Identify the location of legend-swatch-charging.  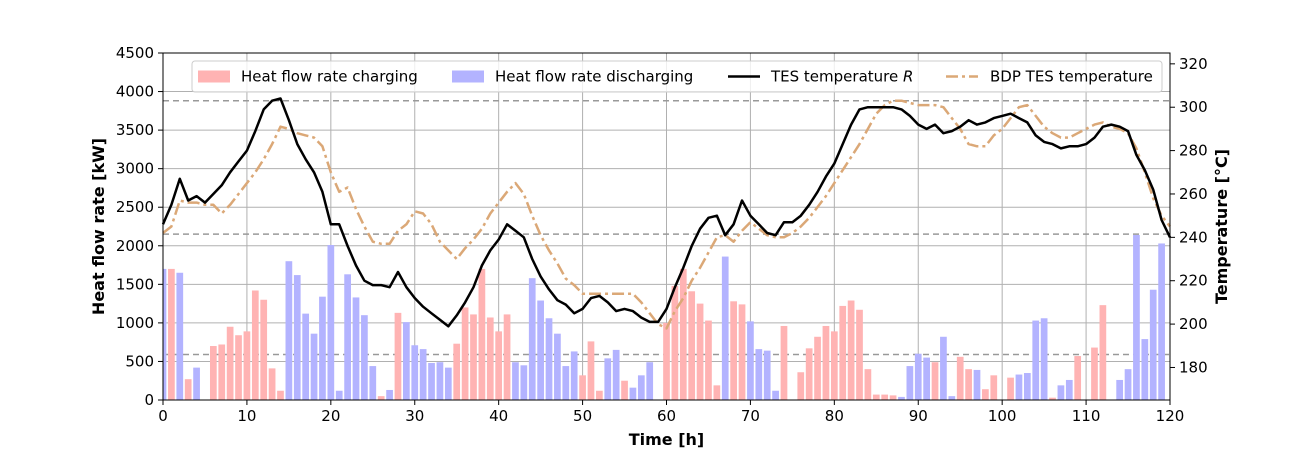
(214, 76).